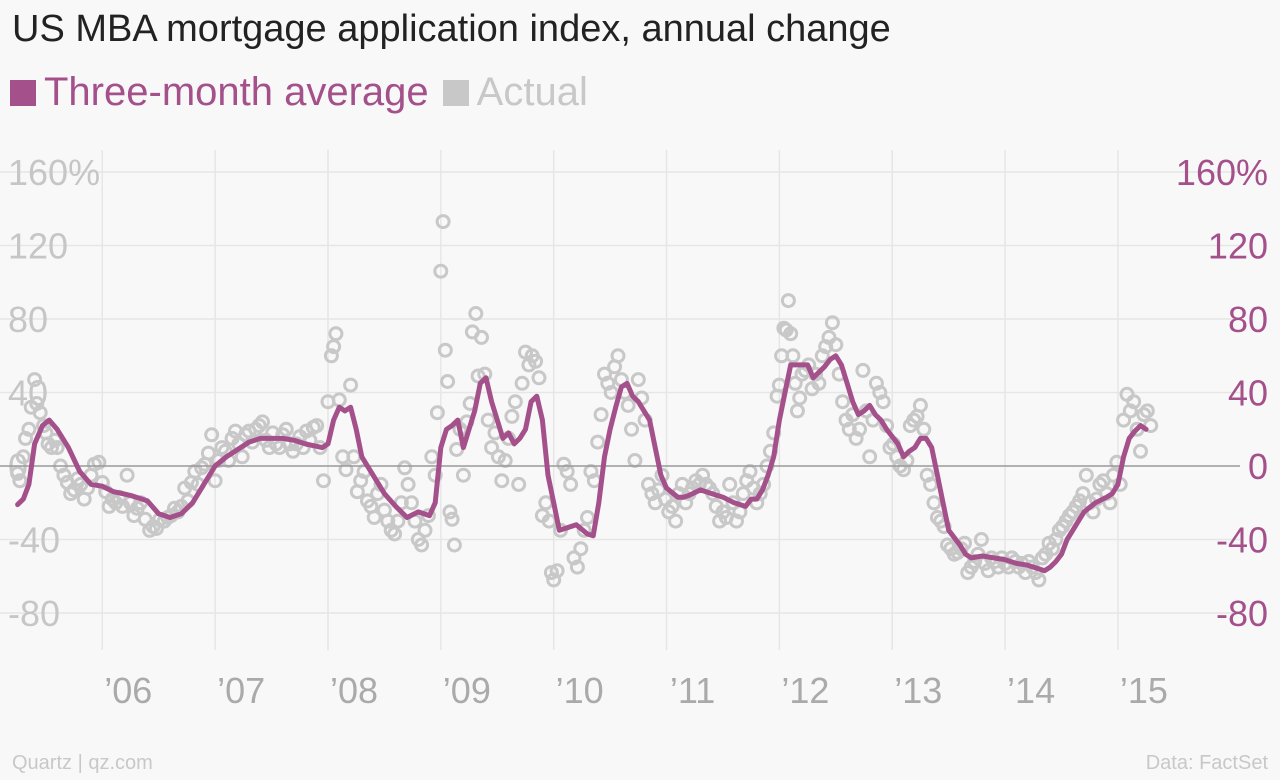 This screenshot has height=780, width=1280. Describe the element at coordinates (692, 690) in the screenshot. I see `x-tick-label: ’11` at that location.